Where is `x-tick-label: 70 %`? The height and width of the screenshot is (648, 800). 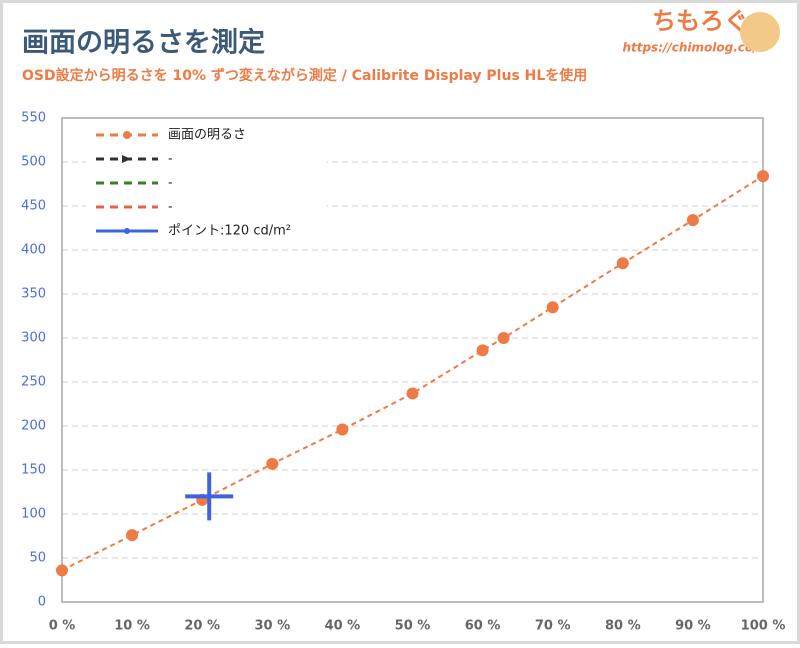 x-tick-label: 70 % is located at coordinates (553, 626).